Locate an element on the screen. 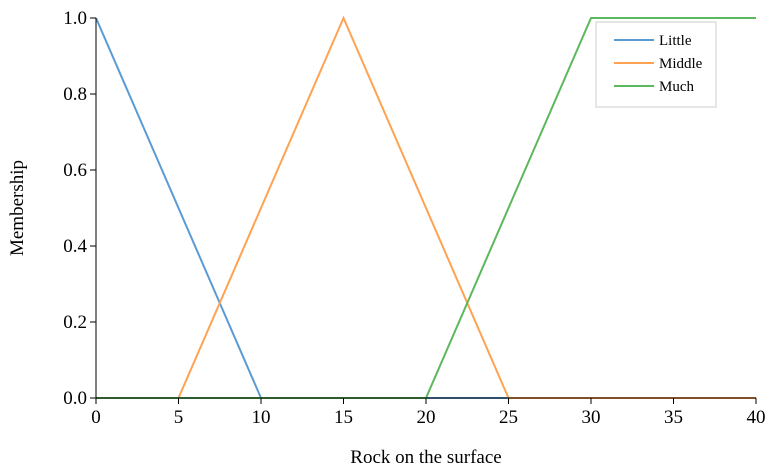 Image resolution: width=772 pixels, height=471 pixels. y-tick-label: 1.0 is located at coordinates (75, 18).